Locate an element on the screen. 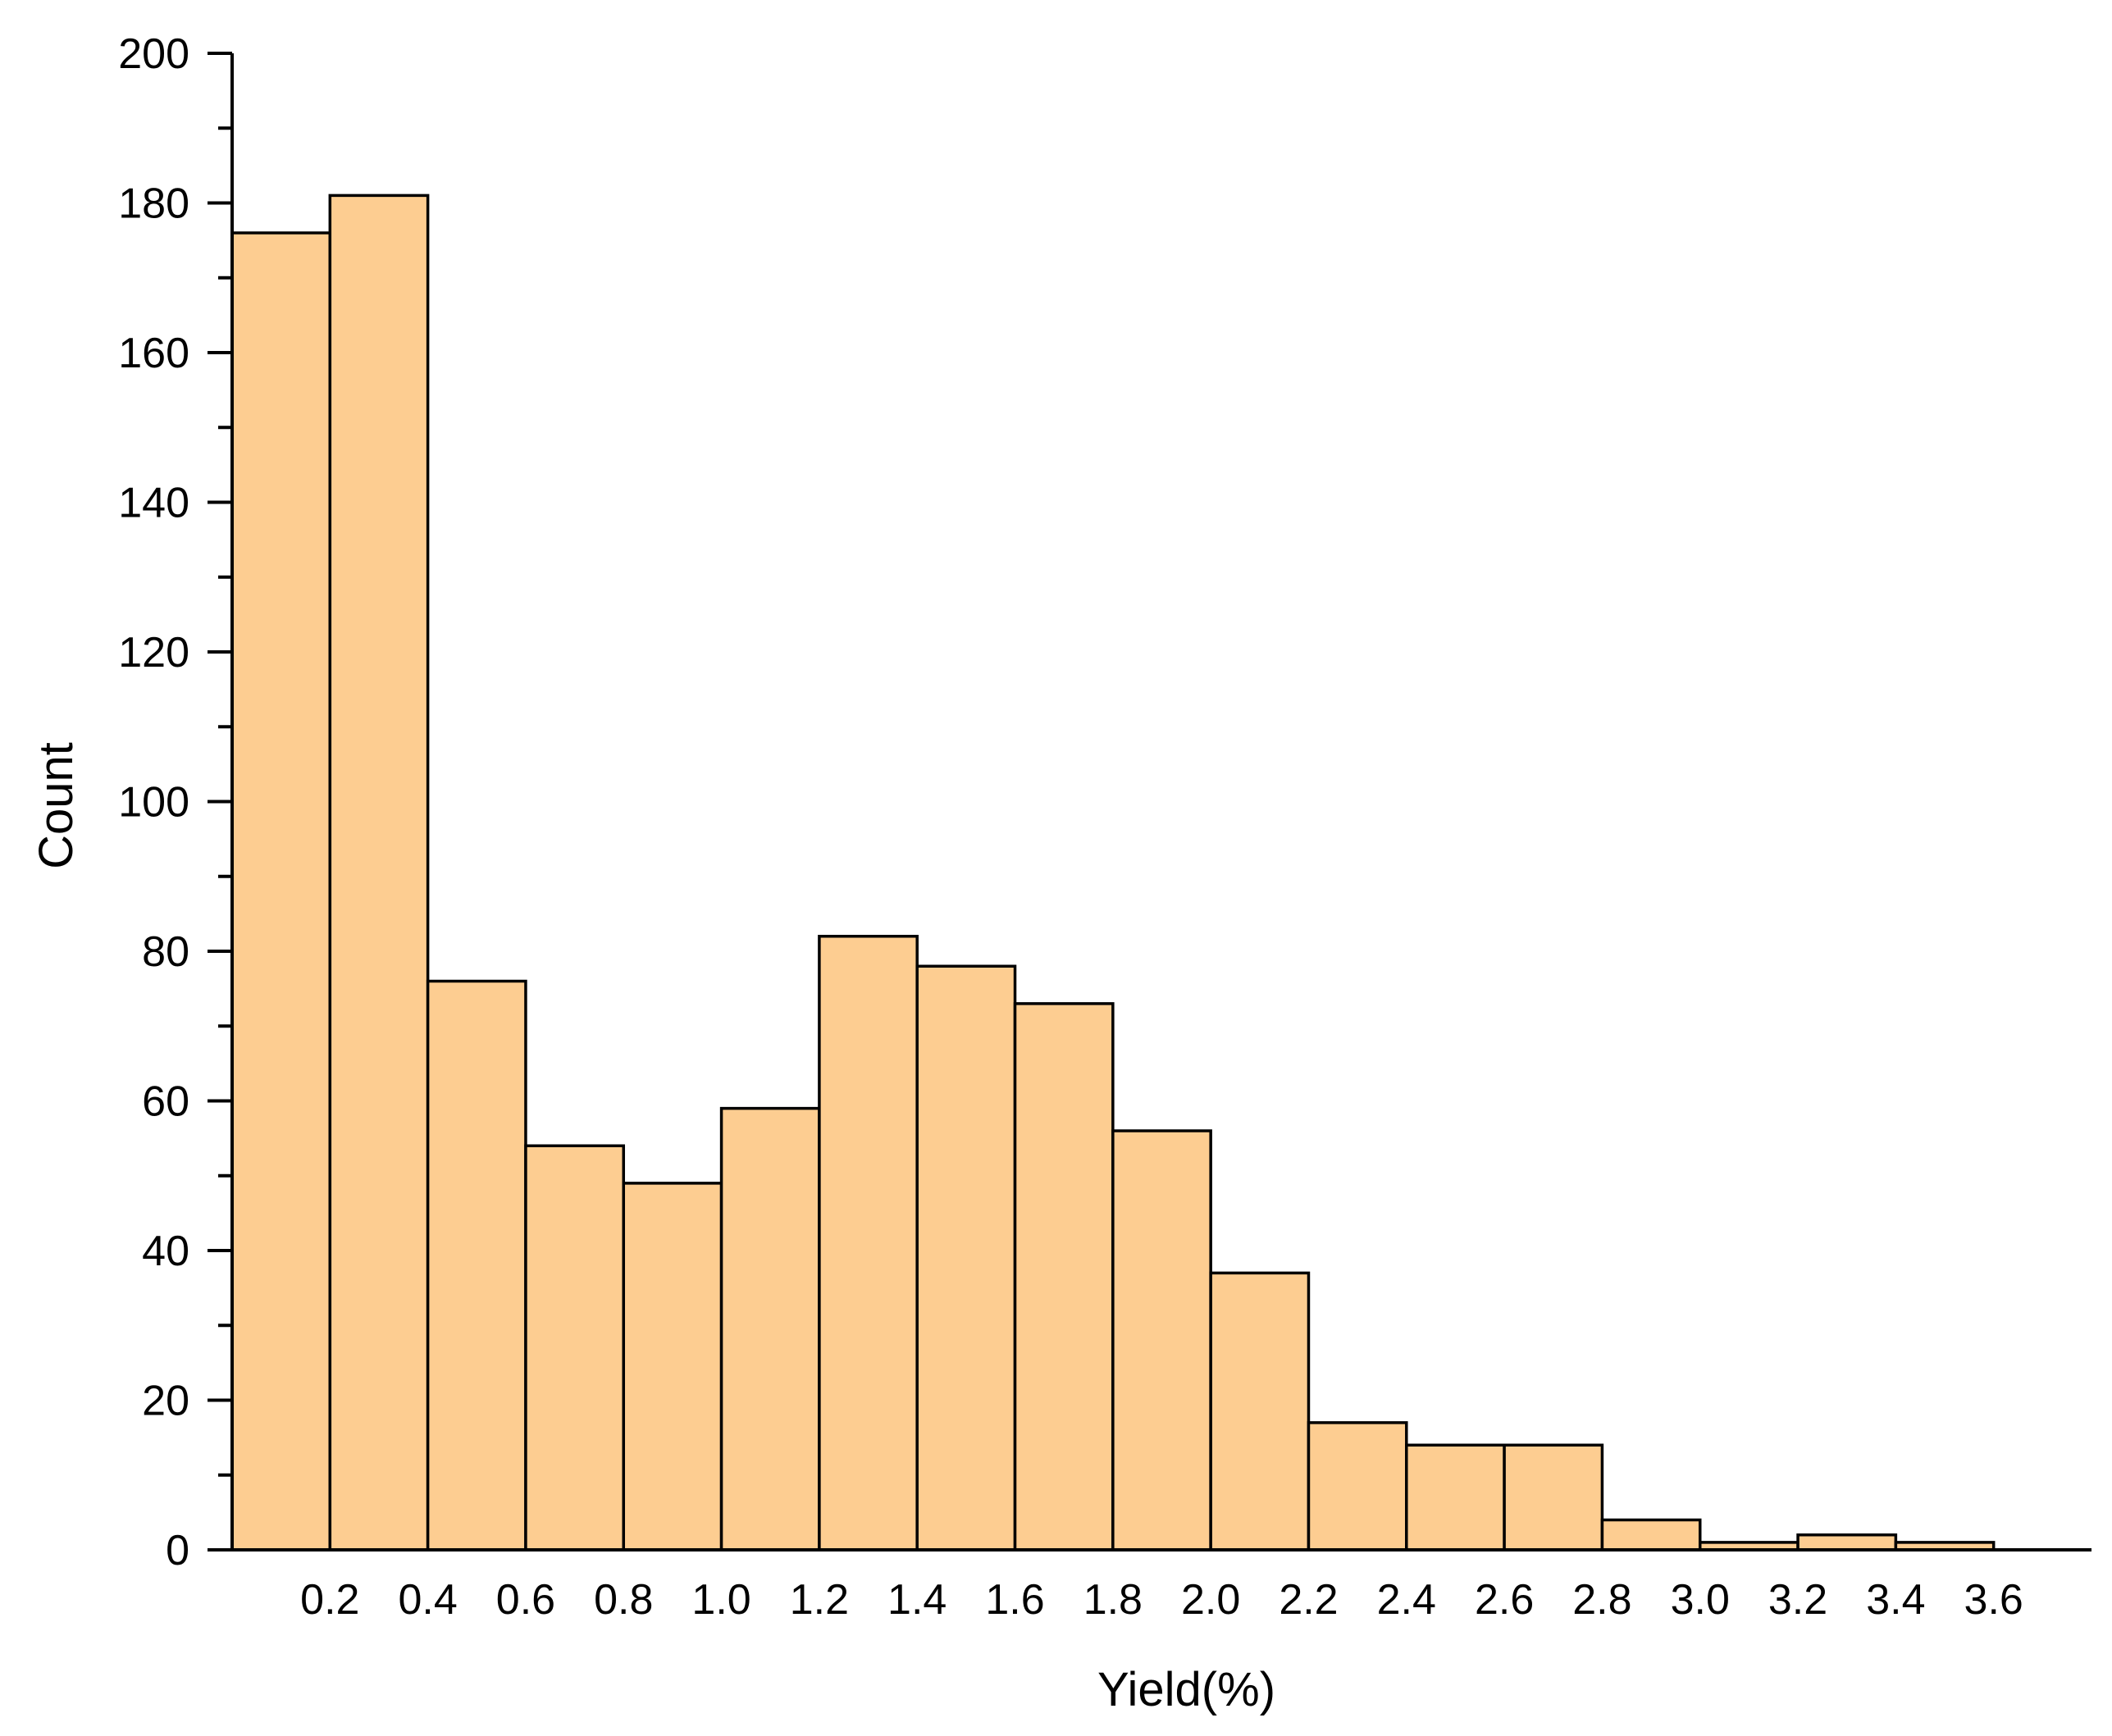  y-tick-label: 180 is located at coordinates (153, 204).